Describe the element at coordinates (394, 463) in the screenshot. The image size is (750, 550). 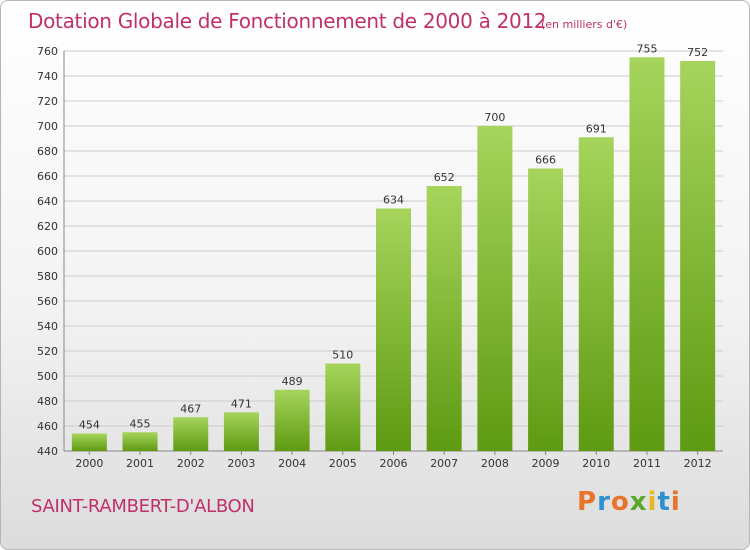
I see `x-tick-label: 2006` at that location.